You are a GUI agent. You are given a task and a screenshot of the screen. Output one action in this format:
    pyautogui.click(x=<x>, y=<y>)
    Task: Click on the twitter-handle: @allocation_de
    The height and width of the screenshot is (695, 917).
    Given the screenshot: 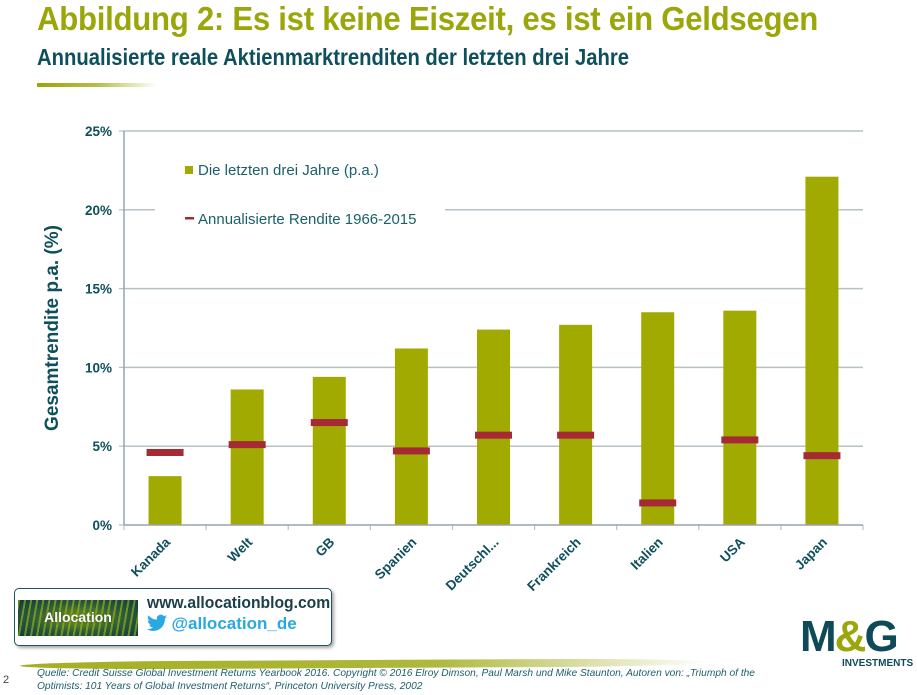 What is the action you would take?
    pyautogui.click(x=234, y=623)
    